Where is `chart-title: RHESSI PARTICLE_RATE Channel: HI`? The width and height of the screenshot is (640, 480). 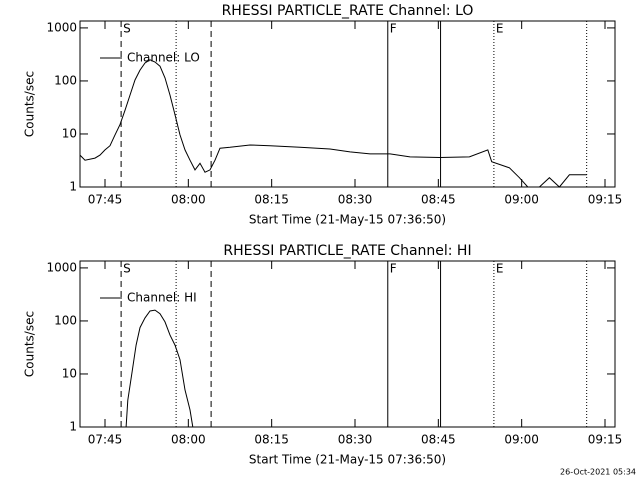 chart-title: RHESSI PARTICLE_RATE Channel: HI is located at coordinates (347, 251).